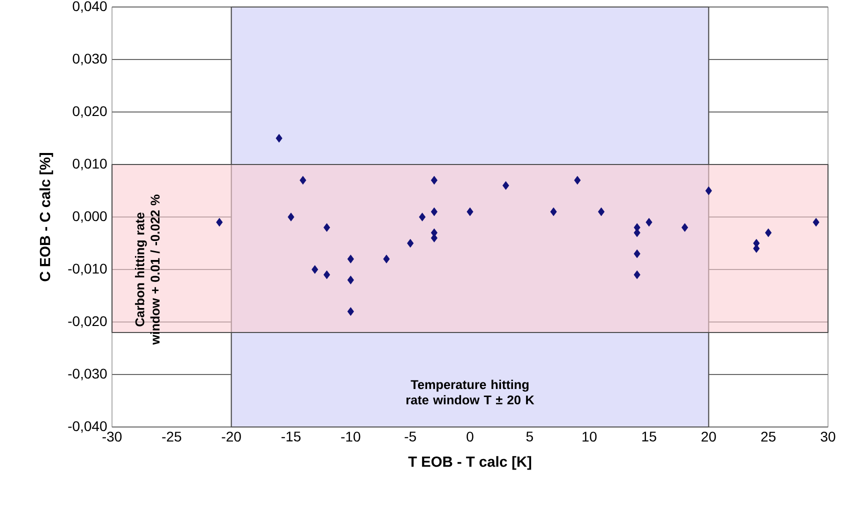 The height and width of the screenshot is (511, 848). I want to click on x-tick-label: 10, so click(589, 437).